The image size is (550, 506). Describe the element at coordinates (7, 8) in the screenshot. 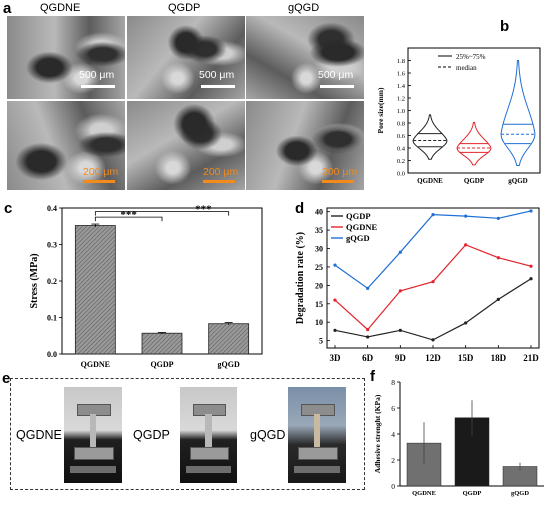

I see `panel-label-a: a` at that location.